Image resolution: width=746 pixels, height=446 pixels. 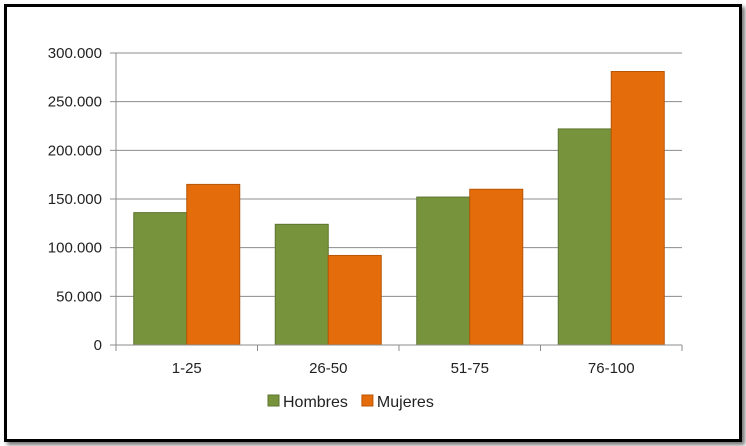 I want to click on y-tick-label: 100.000, so click(x=75, y=248).